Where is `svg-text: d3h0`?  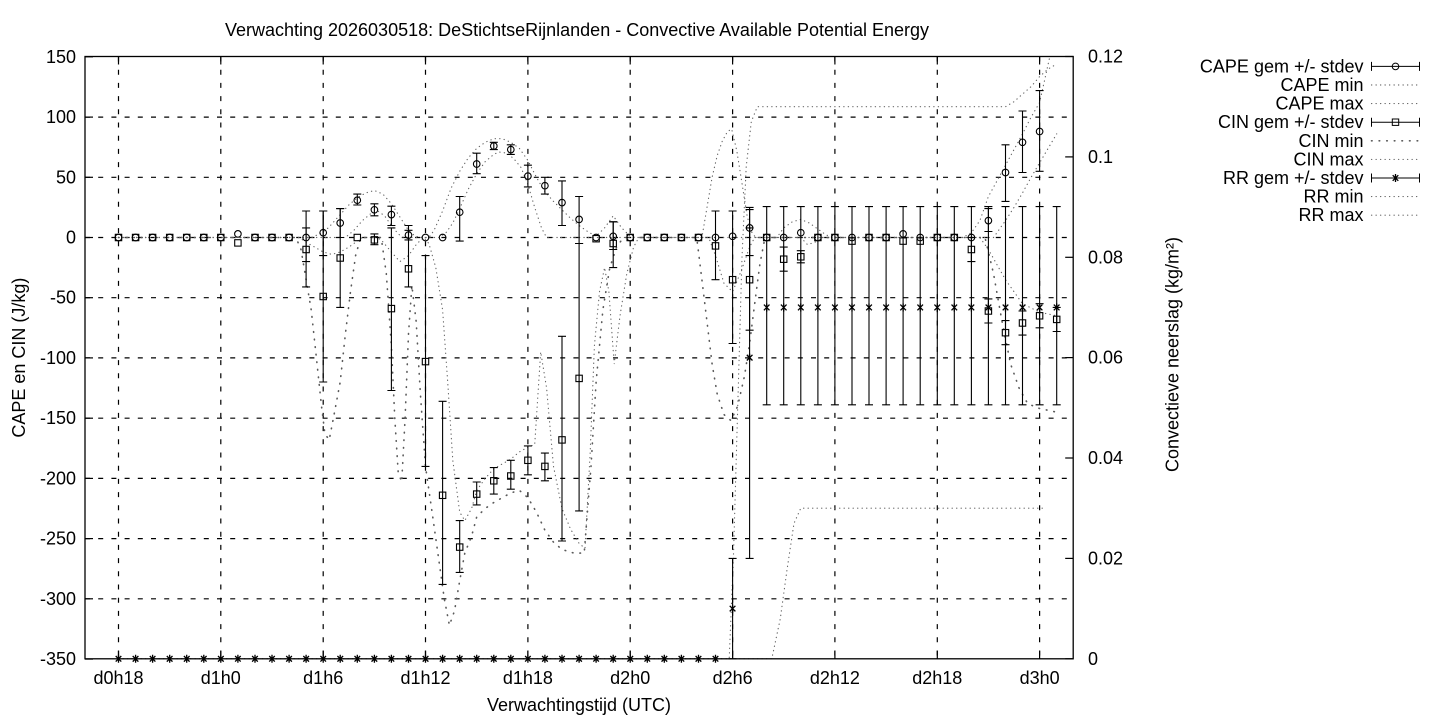
svg-text: d3h0 is located at coordinates (1040, 678).